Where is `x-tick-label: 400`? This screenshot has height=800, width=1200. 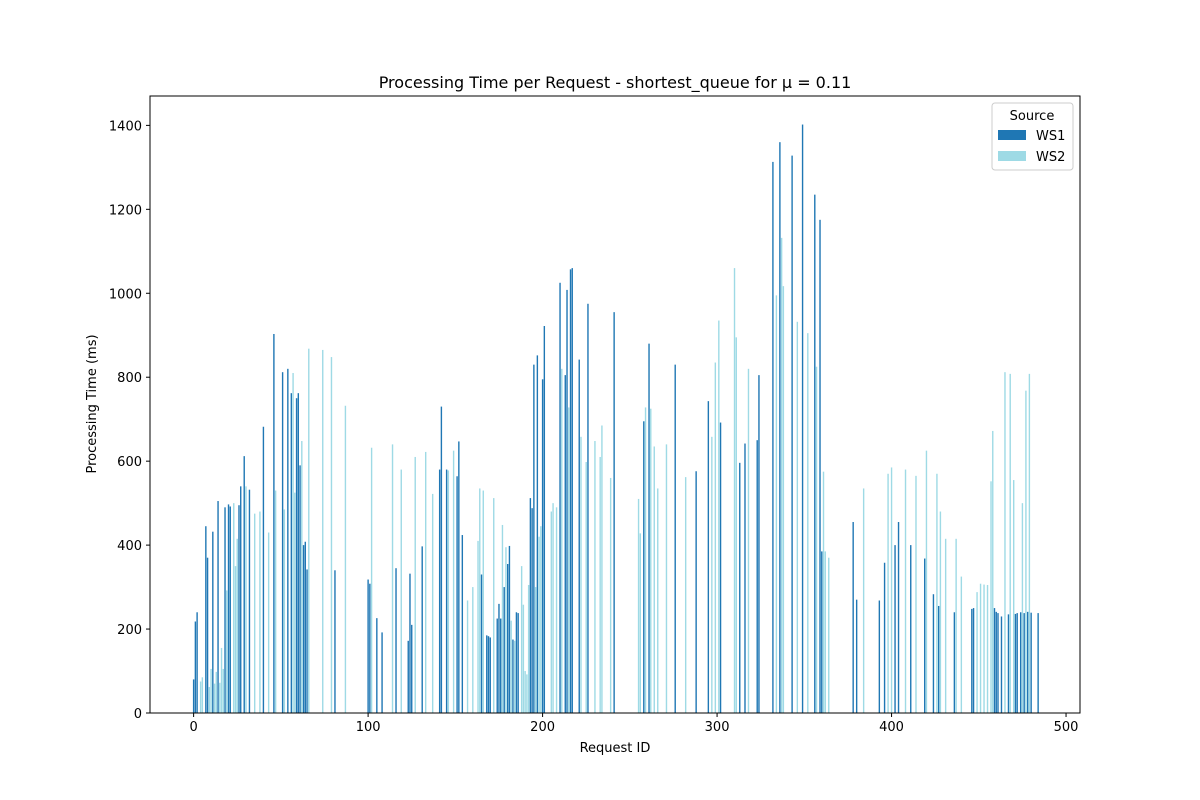 x-tick-label: 400 is located at coordinates (891, 727).